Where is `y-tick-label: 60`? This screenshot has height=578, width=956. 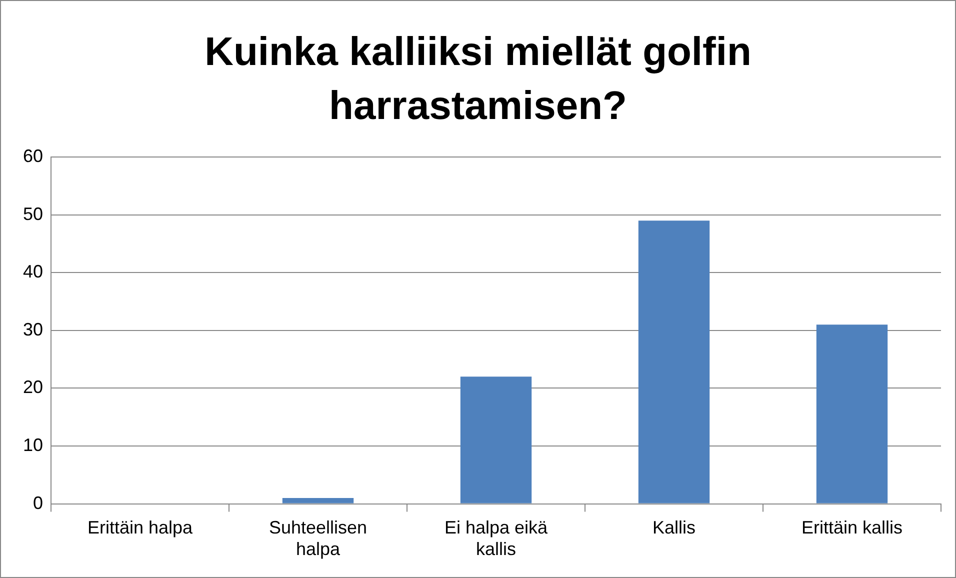
y-tick-label: 60 is located at coordinates (33, 156).